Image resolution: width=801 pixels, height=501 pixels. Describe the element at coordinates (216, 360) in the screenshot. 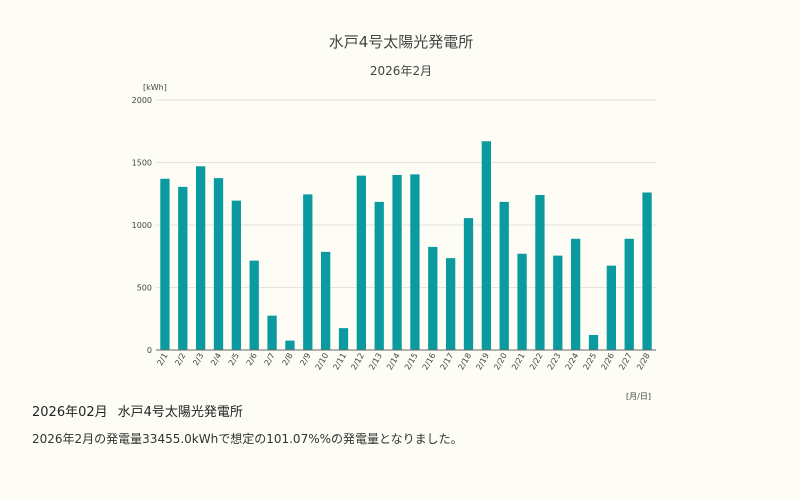

I see `x-tick-label: 2/4` at that location.